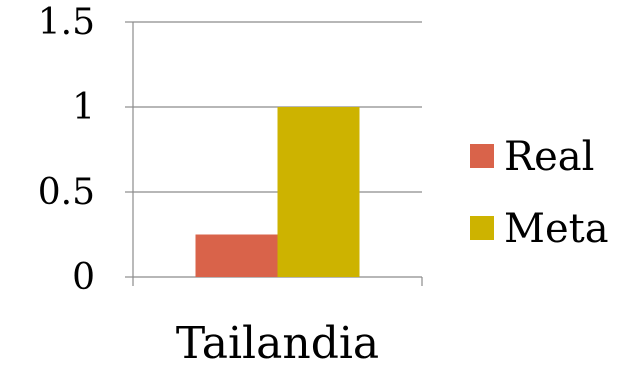  Describe the element at coordinates (83, 277) in the screenshot. I see `y-tick-label: 0` at that location.